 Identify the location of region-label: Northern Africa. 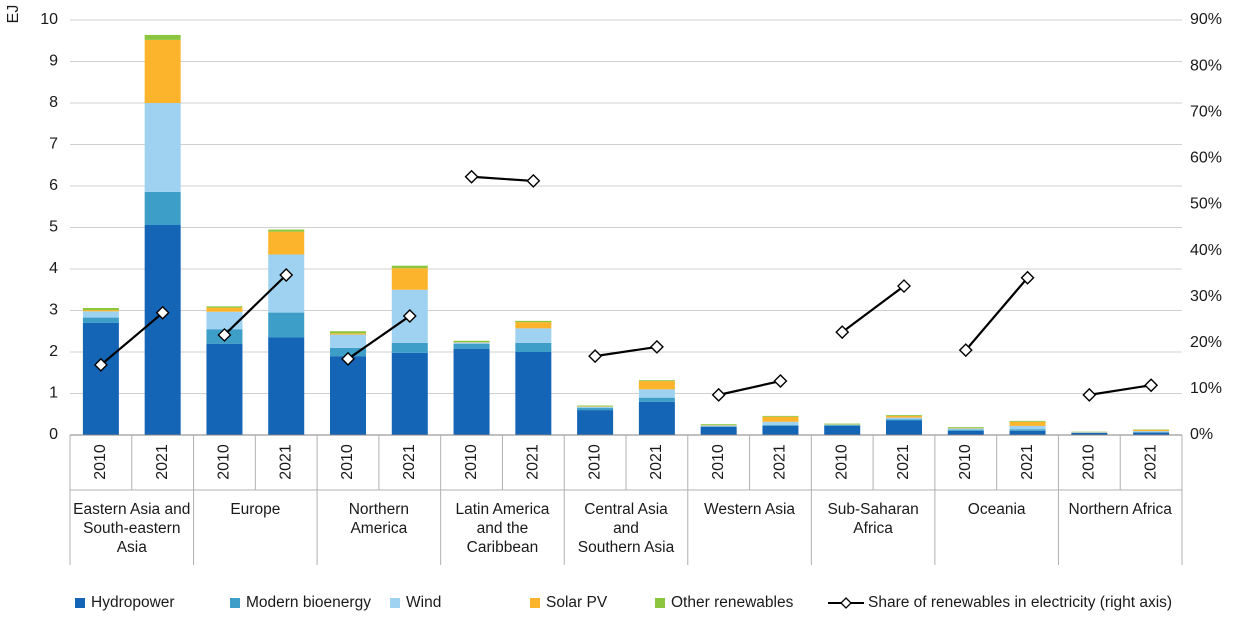
(1120, 509).